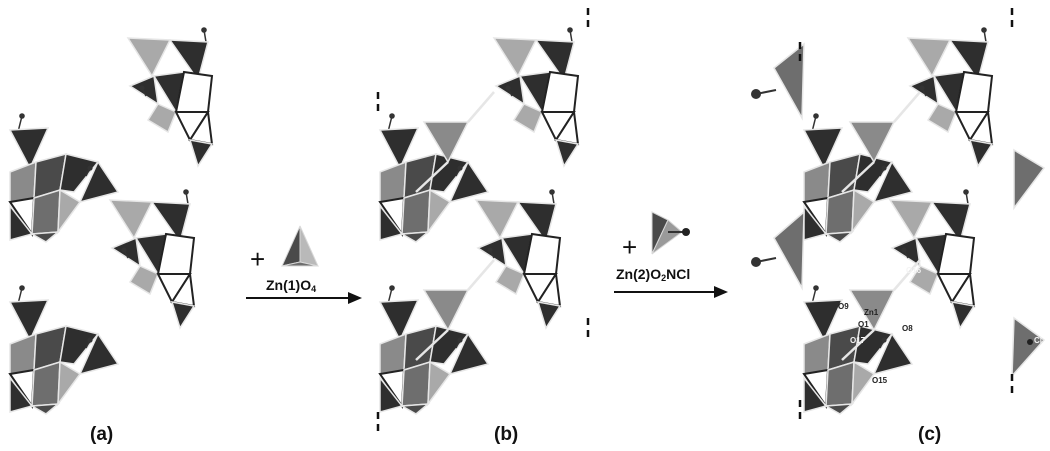 The height and width of the screenshot is (451, 1050). I want to click on step1-reagent-label: Zn(1)O4, so click(291, 285).